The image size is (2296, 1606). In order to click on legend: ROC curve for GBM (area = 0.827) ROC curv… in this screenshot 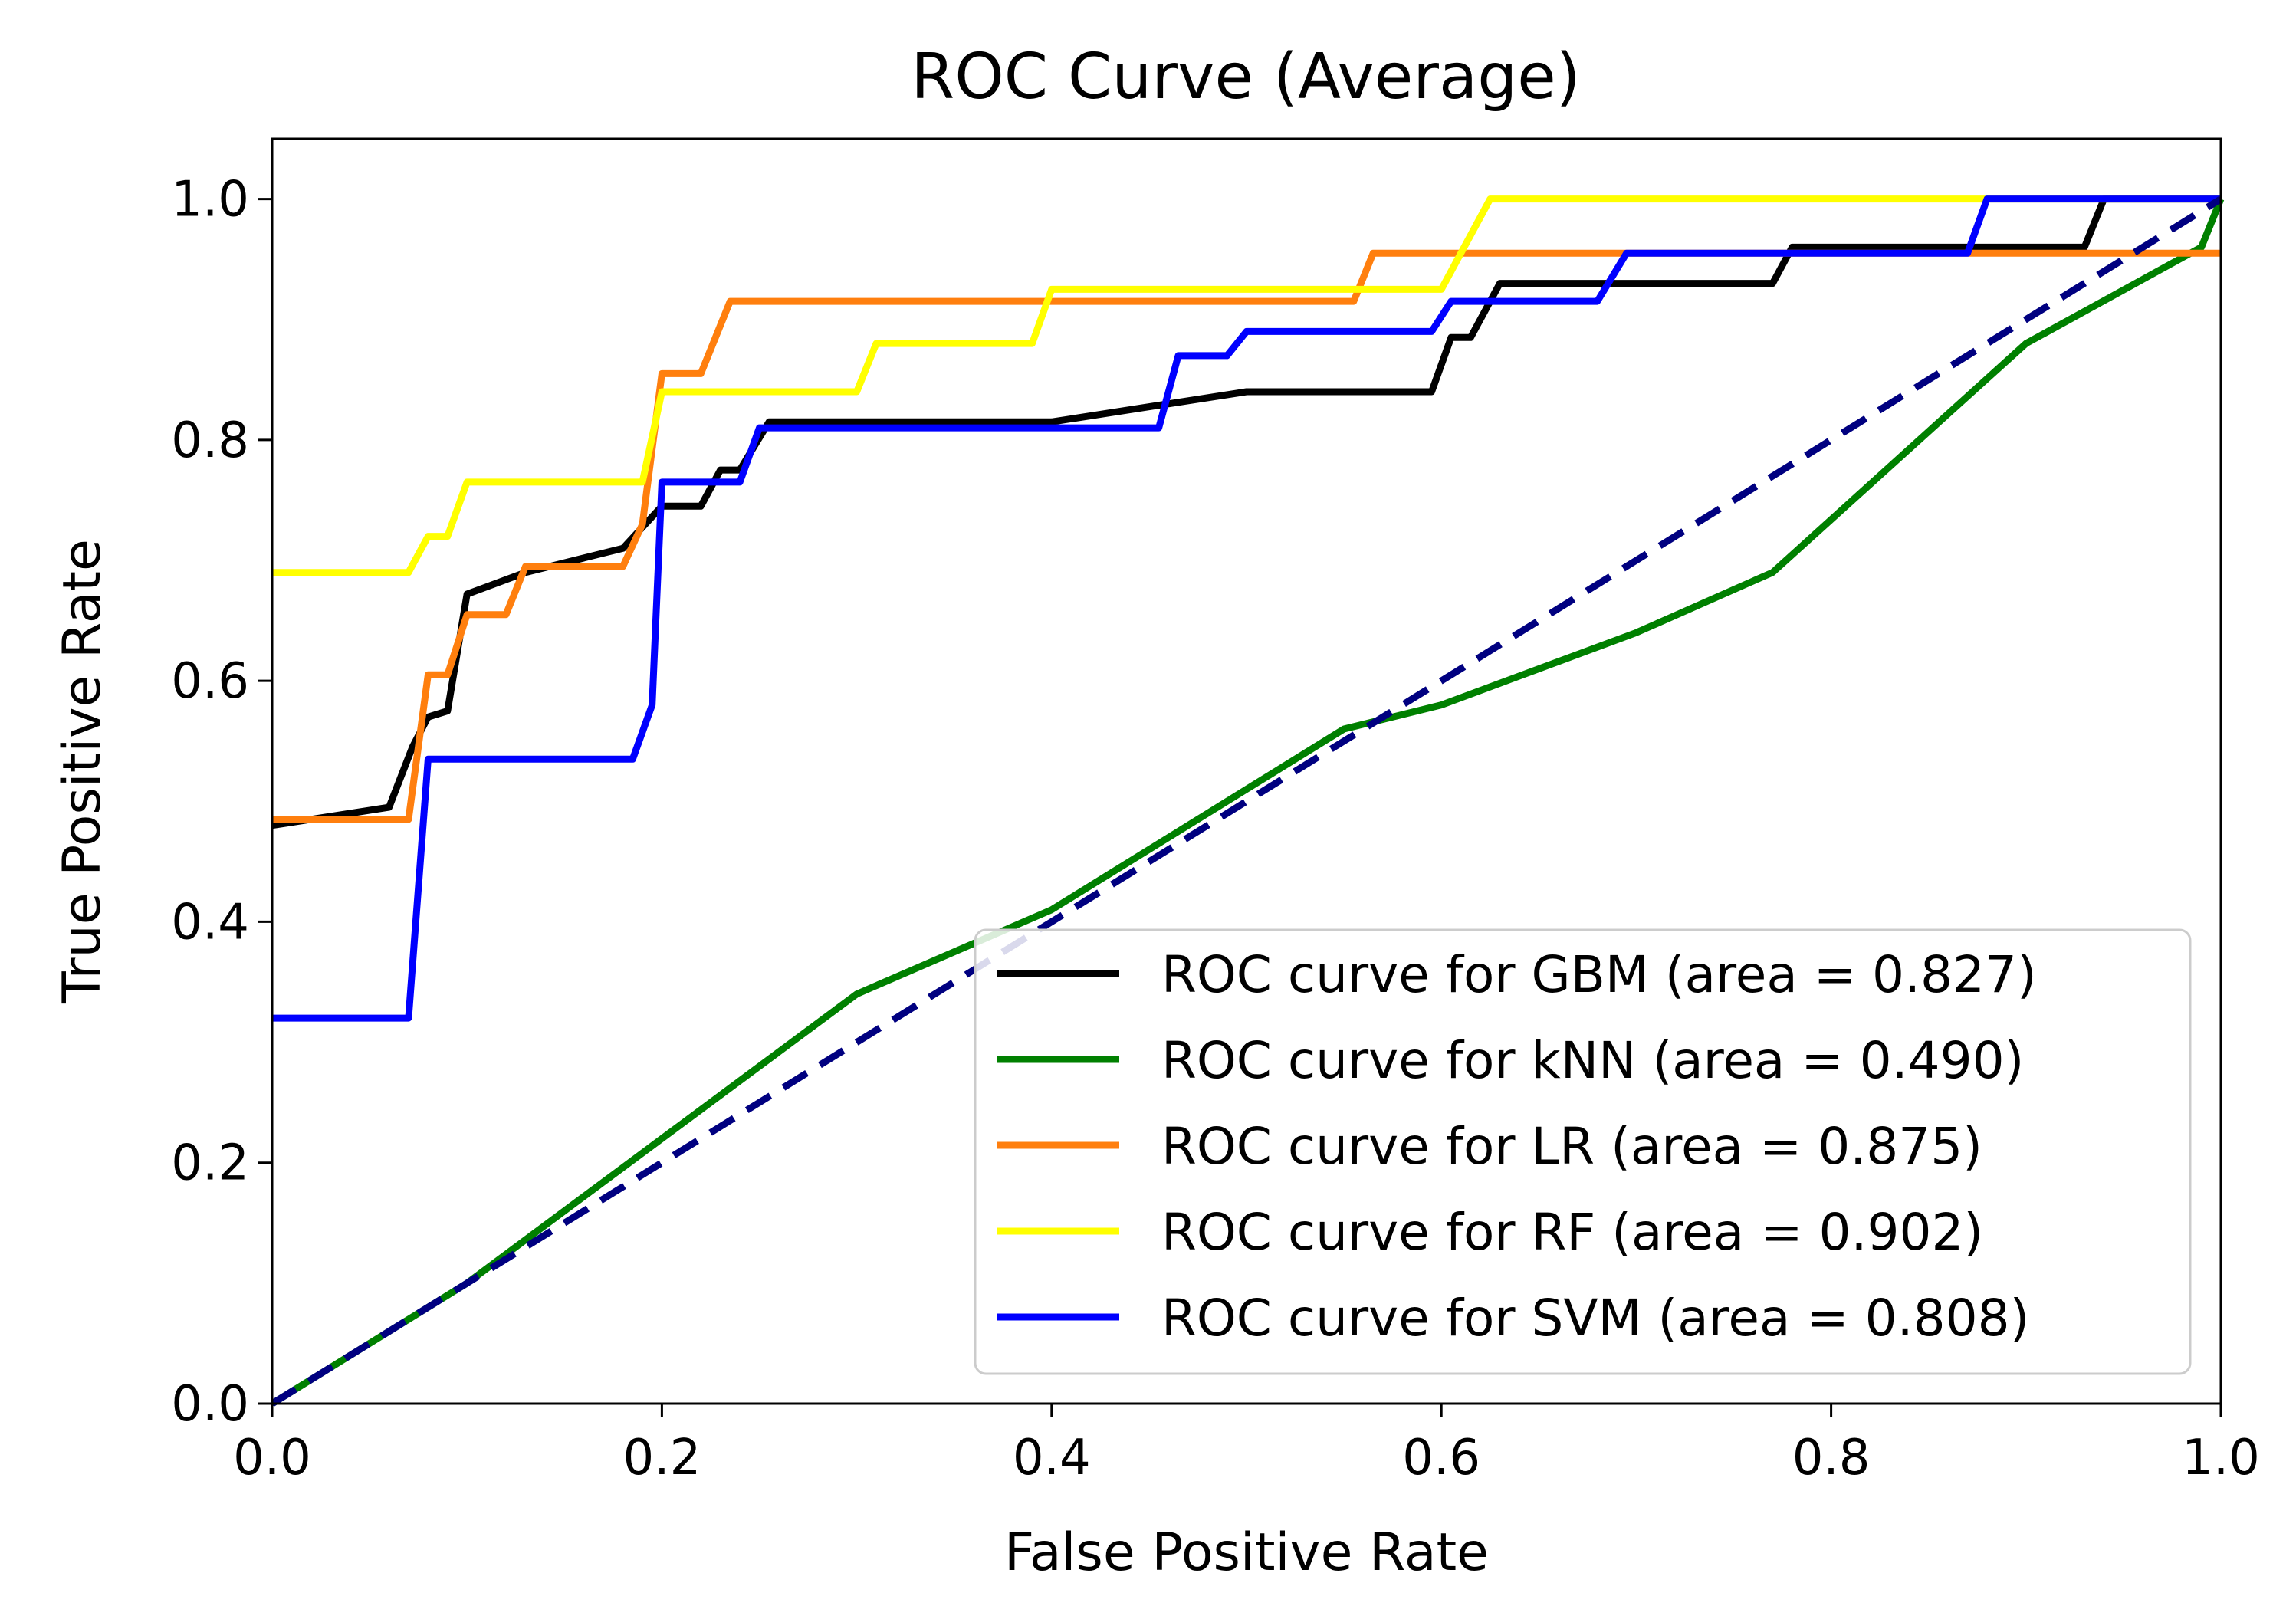, I will do `click(1583, 1152)`.